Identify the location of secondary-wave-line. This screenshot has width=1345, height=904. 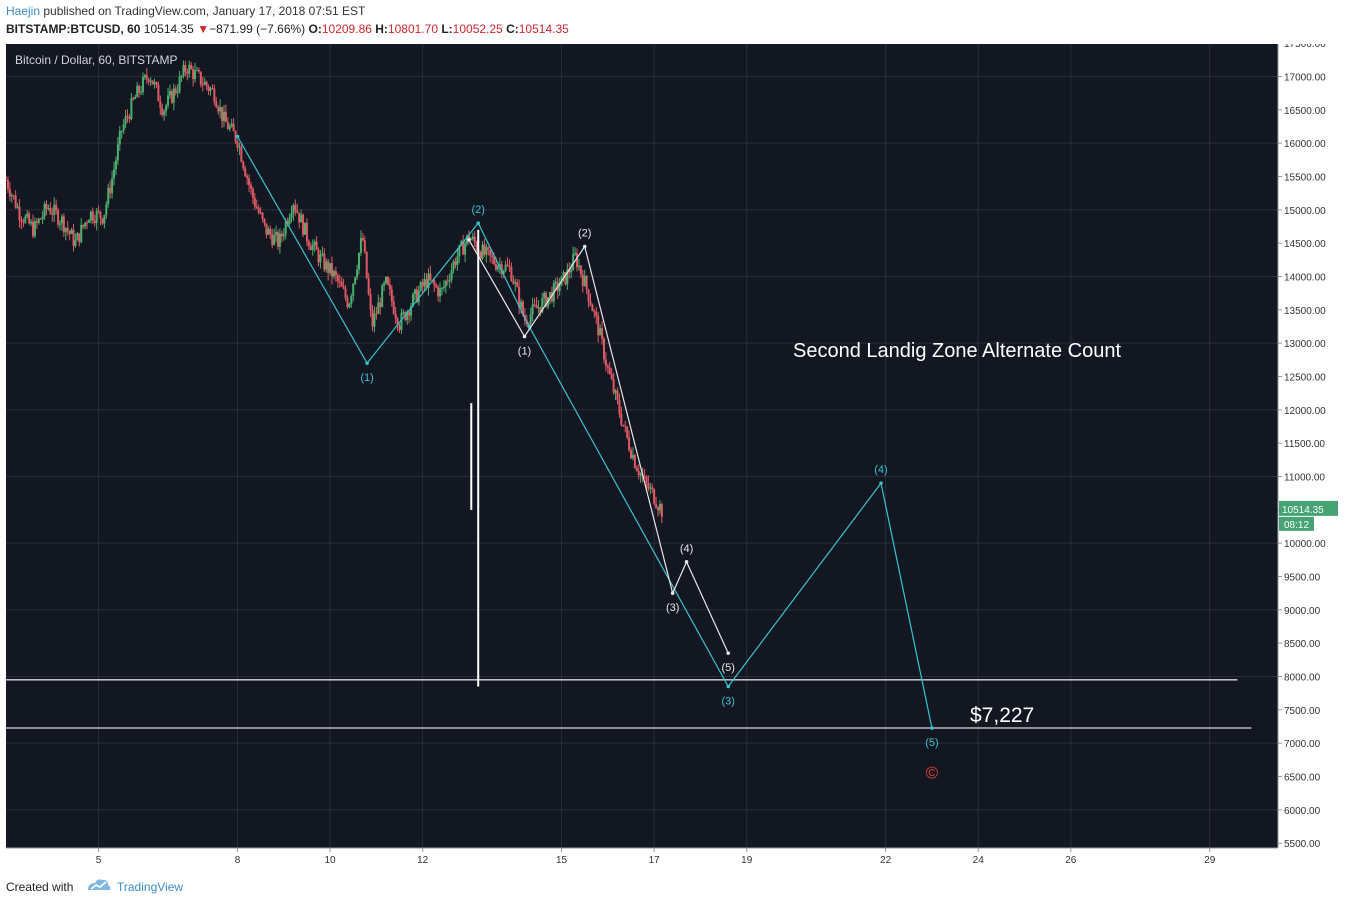
(598, 446).